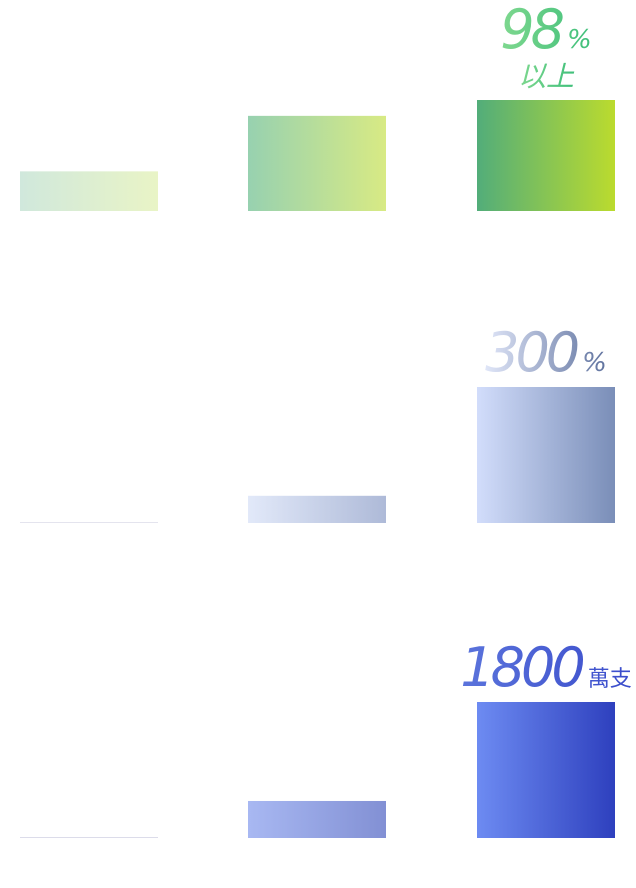 The width and height of the screenshot is (636, 888). Describe the element at coordinates (610, 679) in the screenshot. I see `value-unit: 萬支` at that location.